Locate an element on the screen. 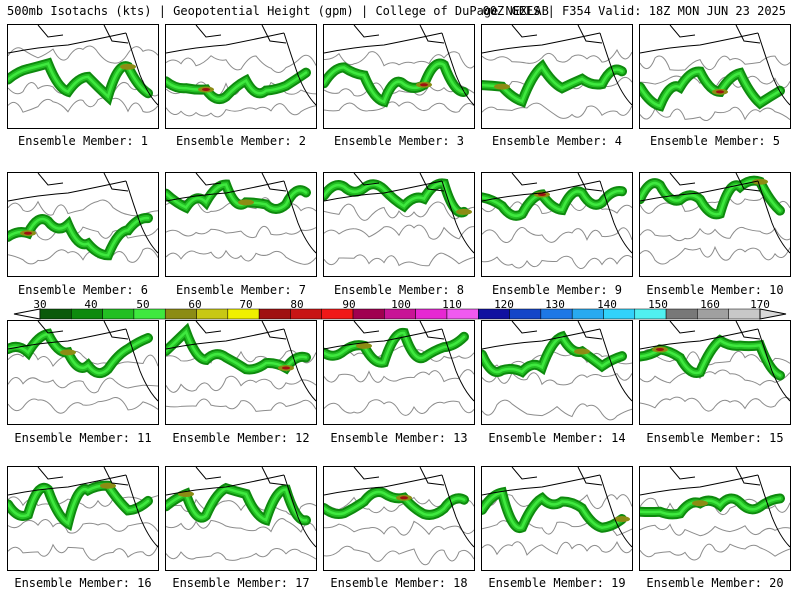  colorbar-tick-label: 60 is located at coordinates (195, 304).